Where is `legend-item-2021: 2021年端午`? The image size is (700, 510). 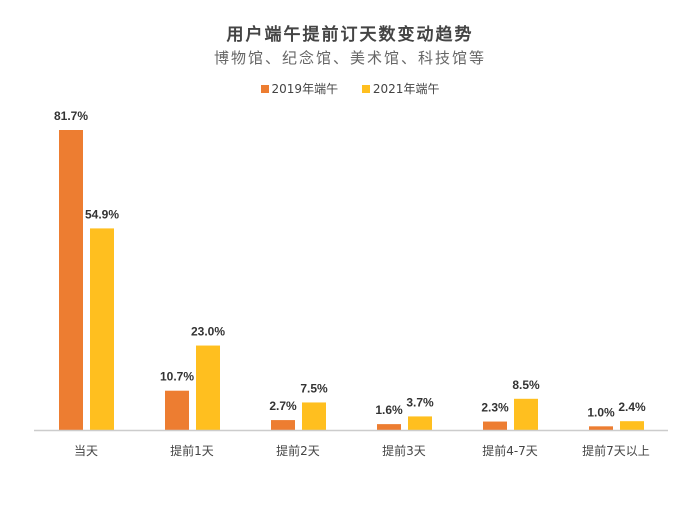
legend-item-2021: 2021年端午 is located at coordinates (400, 89).